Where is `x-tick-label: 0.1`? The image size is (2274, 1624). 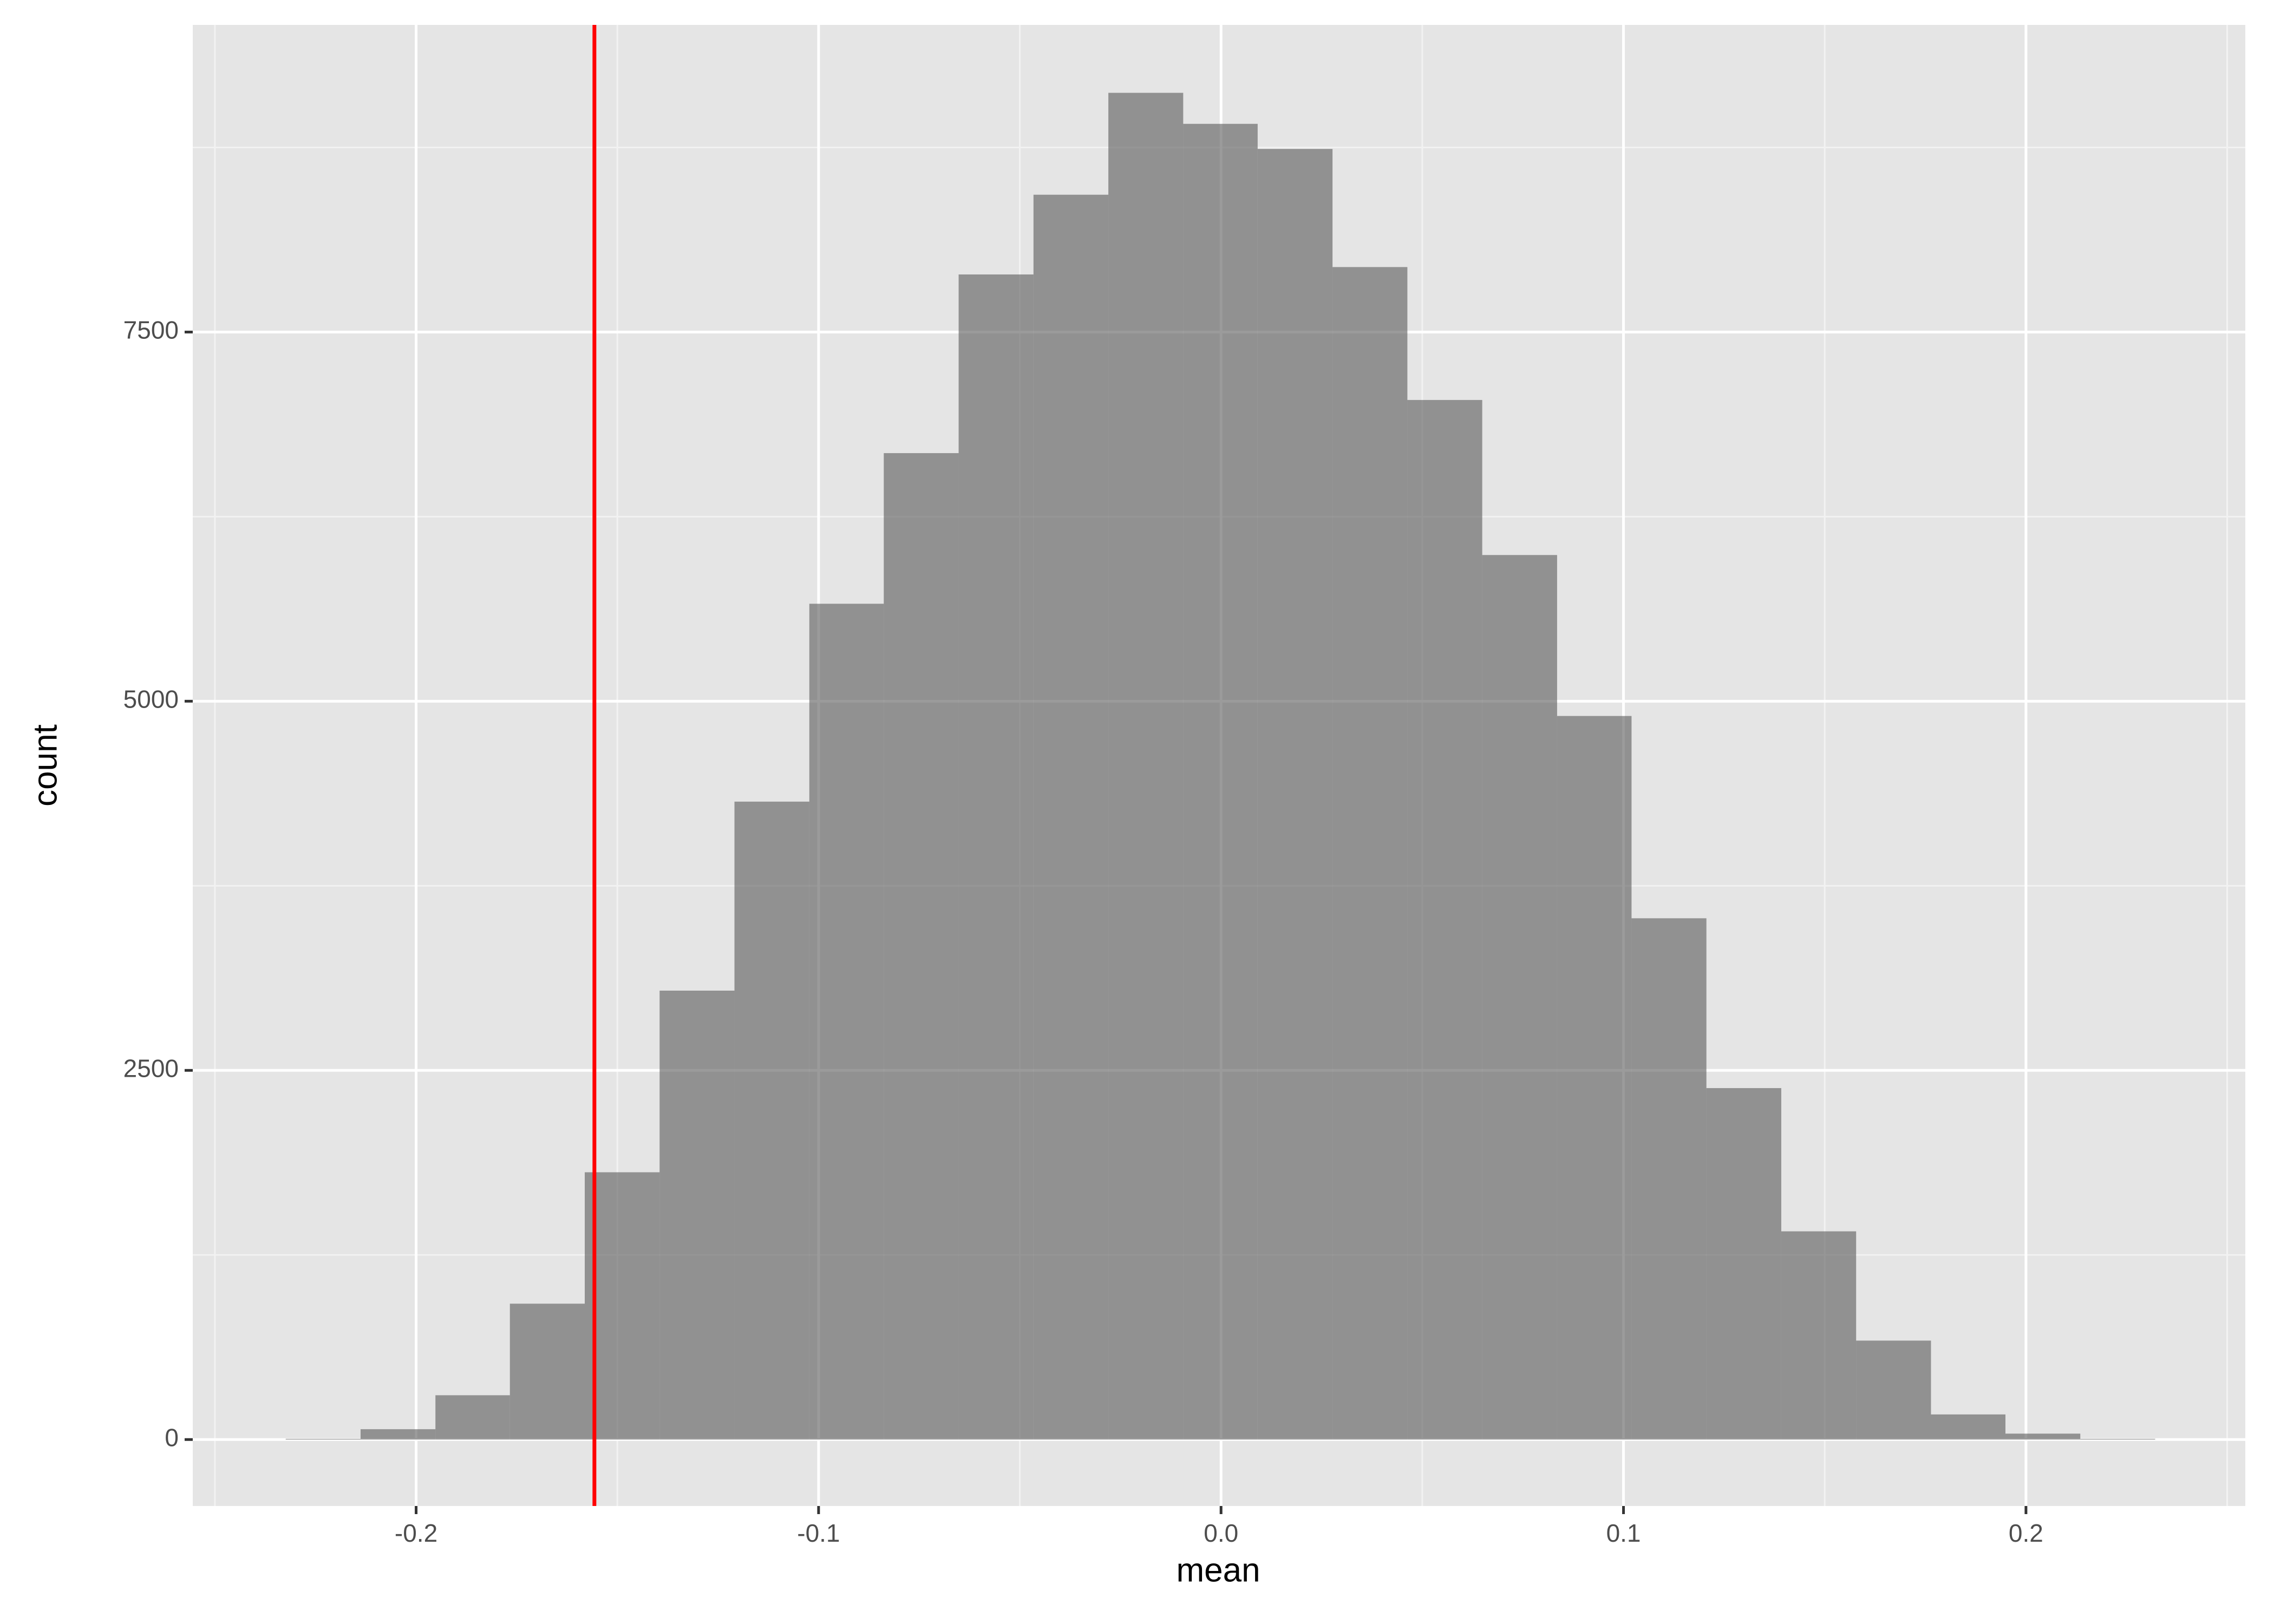
x-tick-label: 0.1 is located at coordinates (1624, 1533).